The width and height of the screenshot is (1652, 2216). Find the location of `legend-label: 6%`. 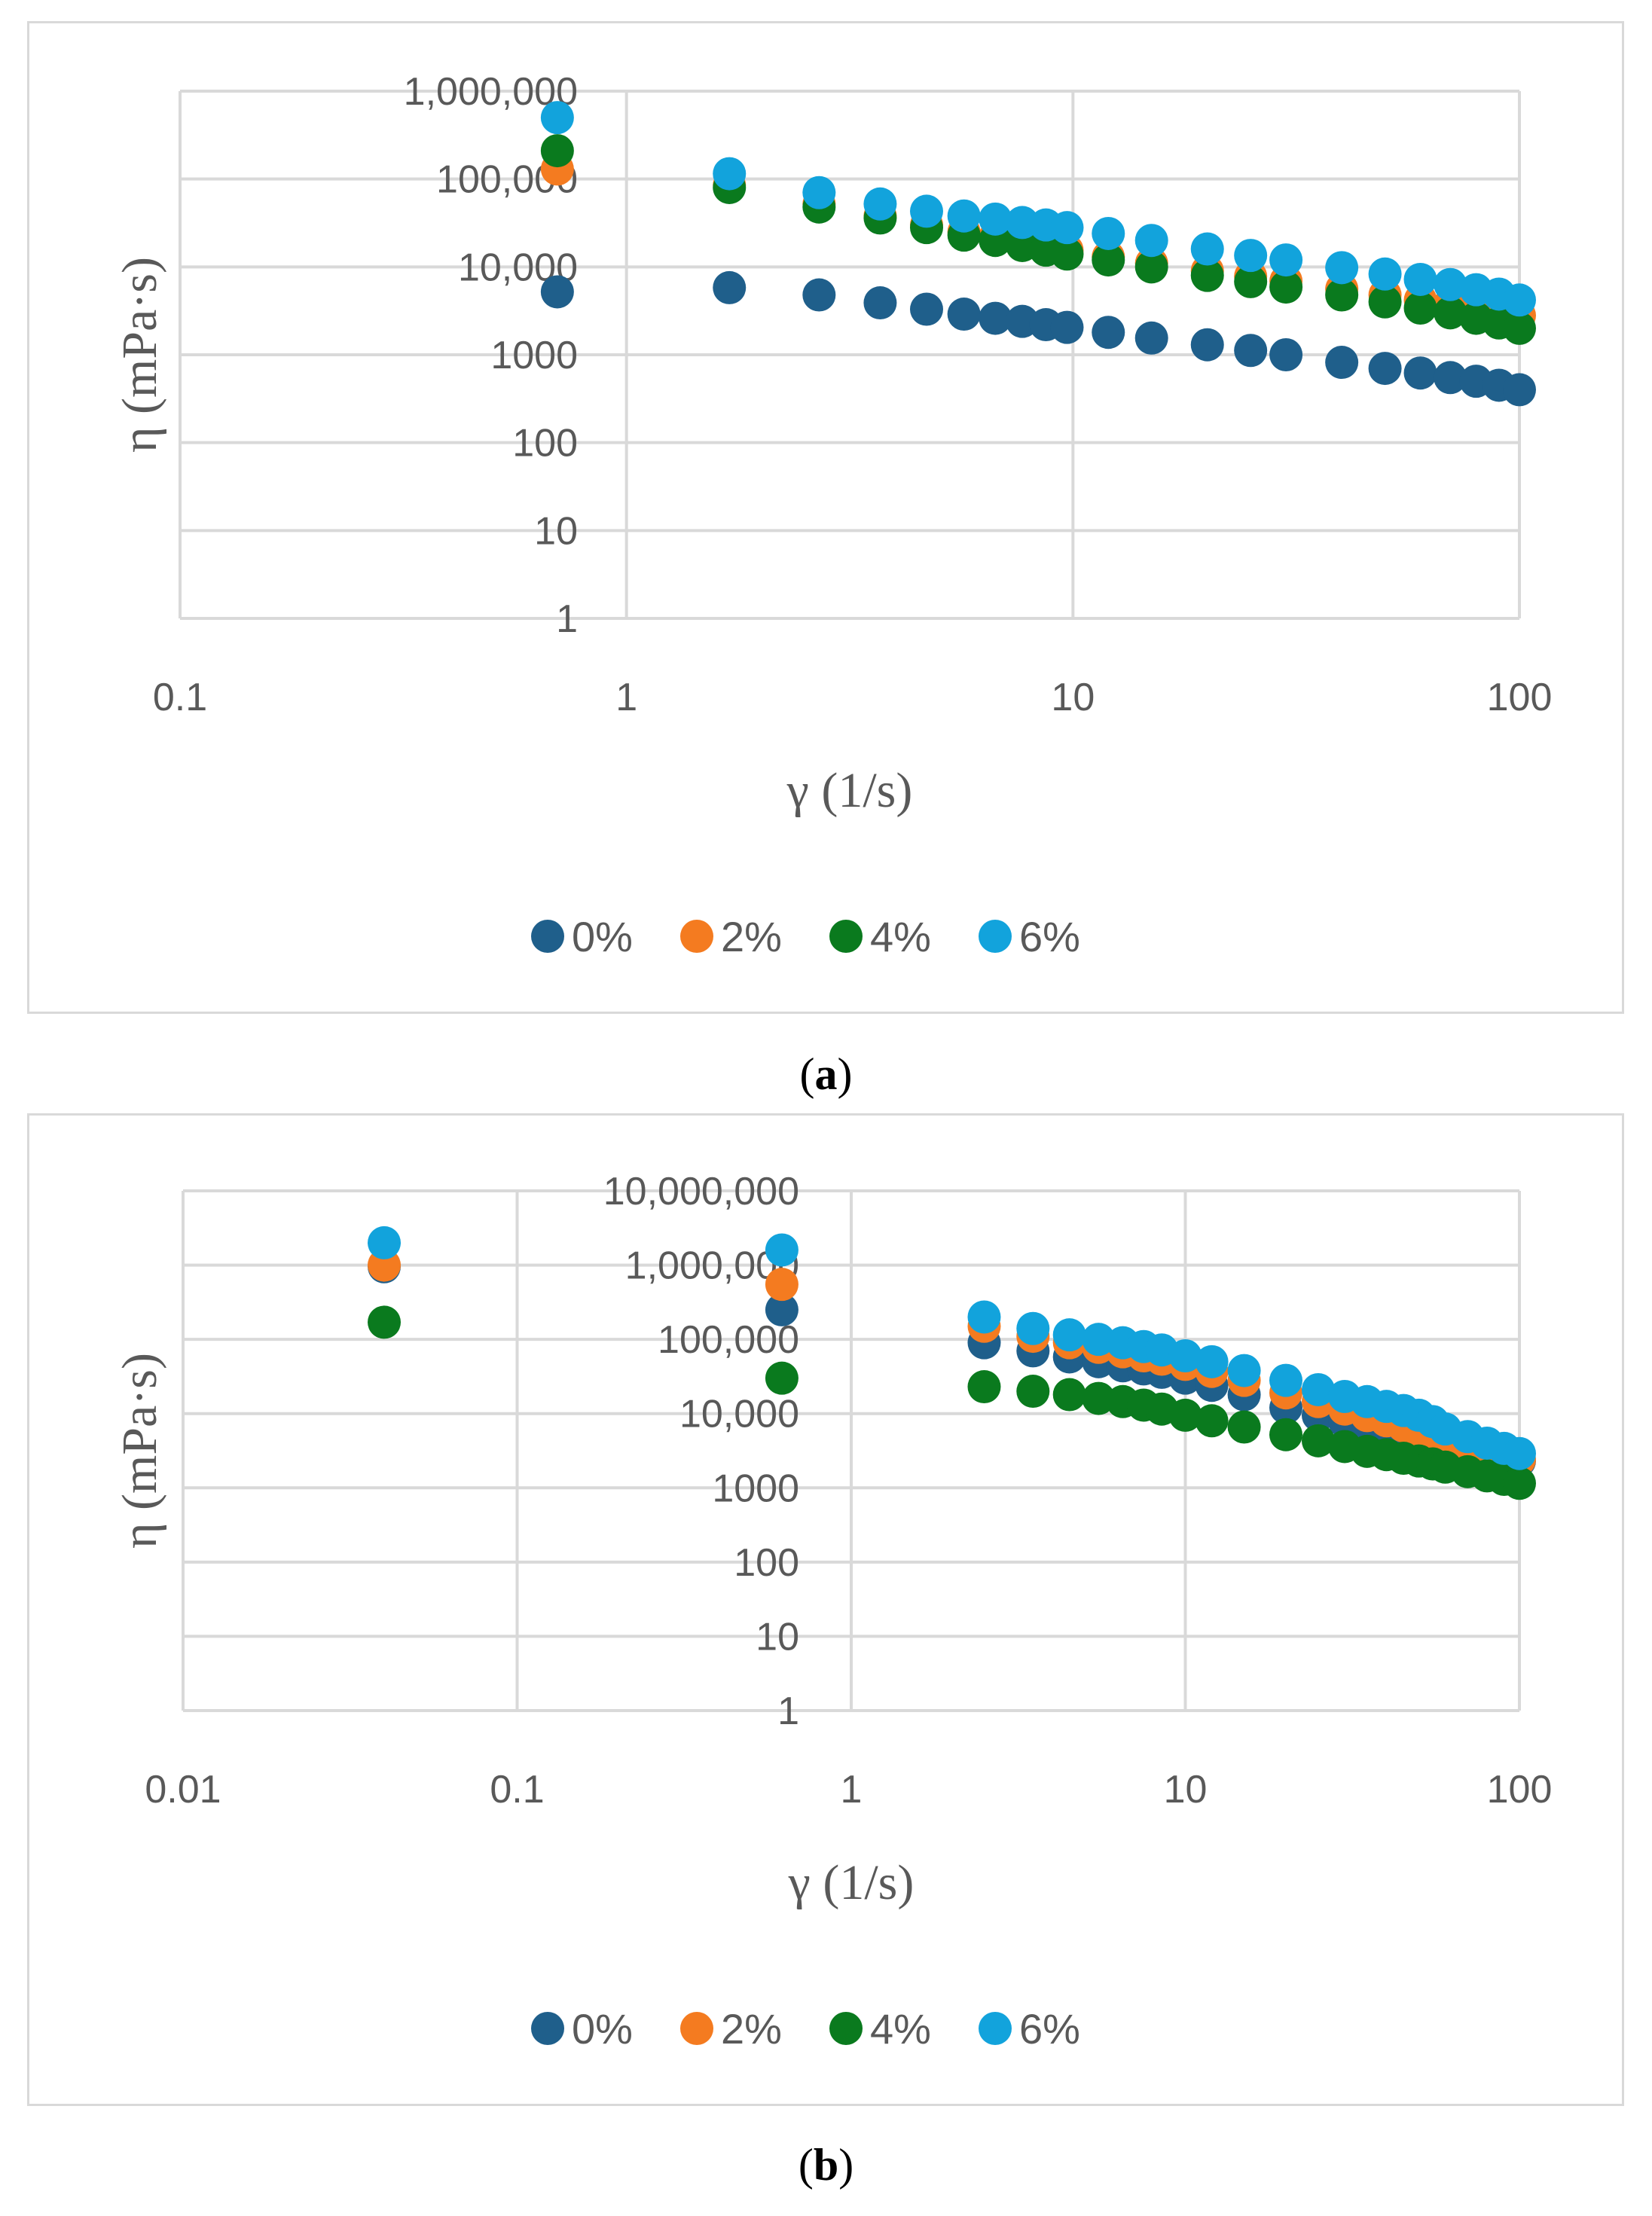

legend-label: 6% is located at coordinates (1049, 936).